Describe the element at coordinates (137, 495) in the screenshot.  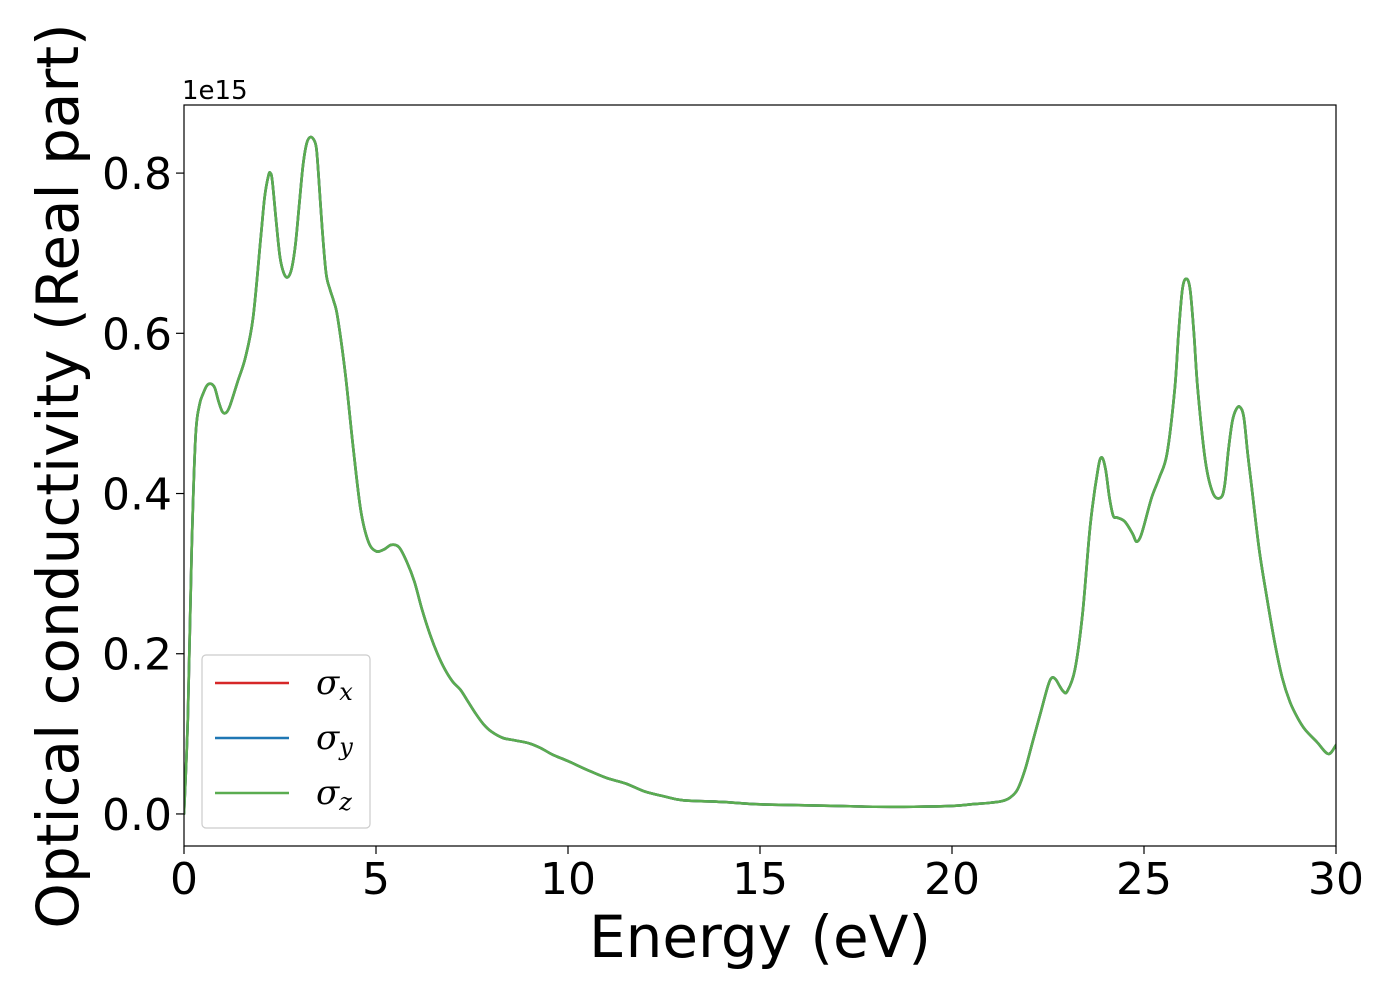
I see `y-tick-label: 0.4` at that location.